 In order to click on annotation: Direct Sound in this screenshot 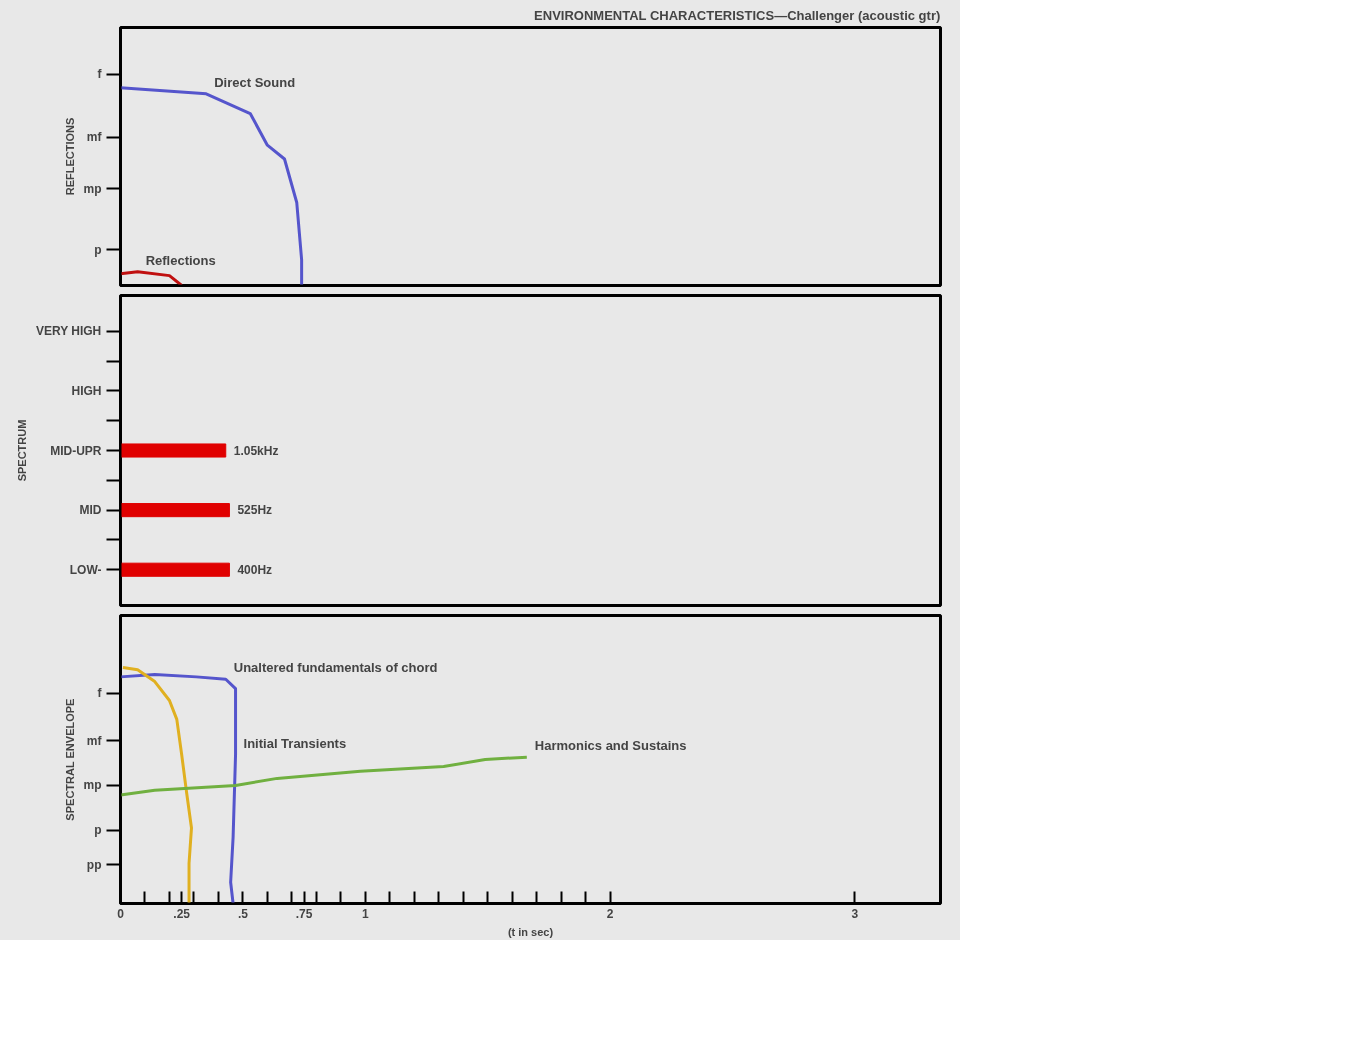, I will do `click(255, 82)`.